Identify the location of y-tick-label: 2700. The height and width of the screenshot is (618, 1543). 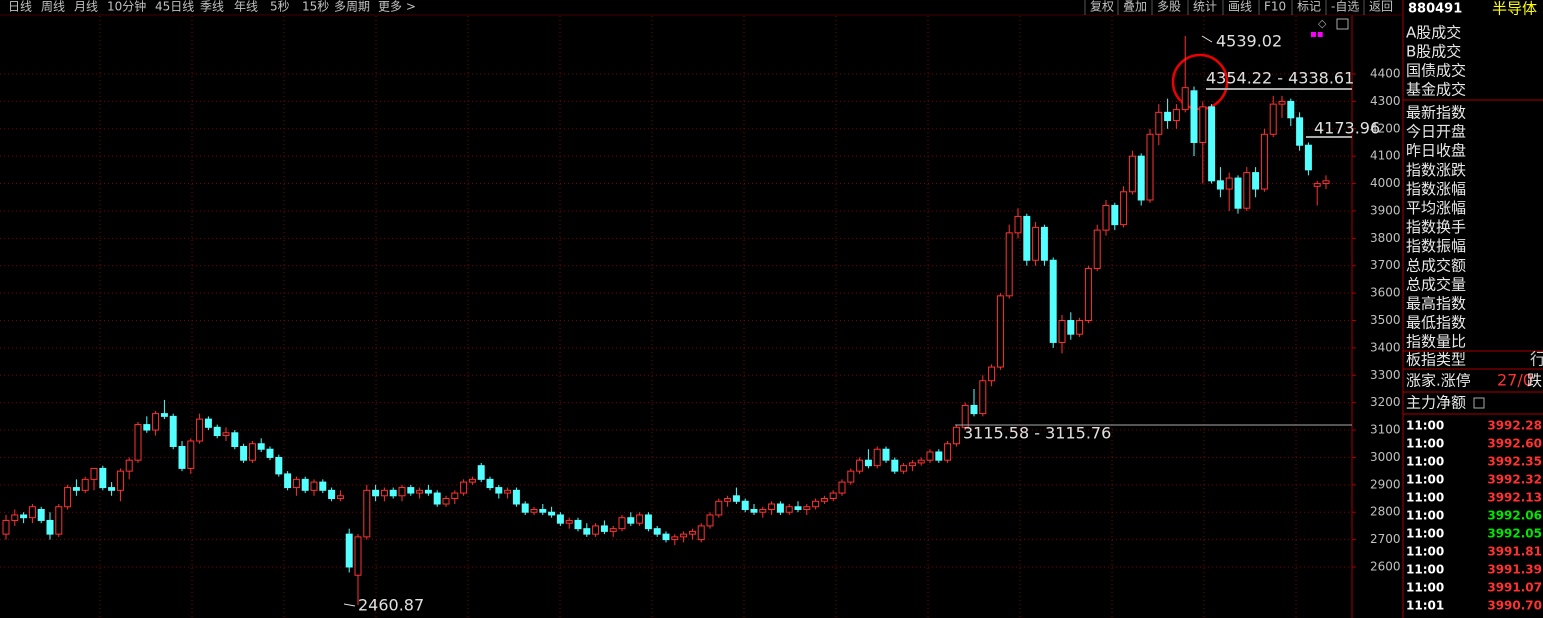
(1385, 539).